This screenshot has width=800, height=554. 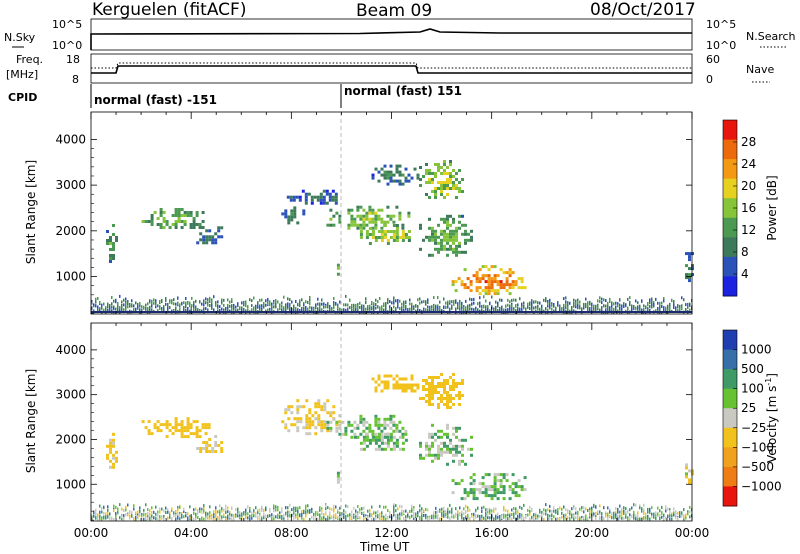 What do you see at coordinates (730, 149) in the screenshot?
I see `power-colorbar-cell` at bounding box center [730, 149].